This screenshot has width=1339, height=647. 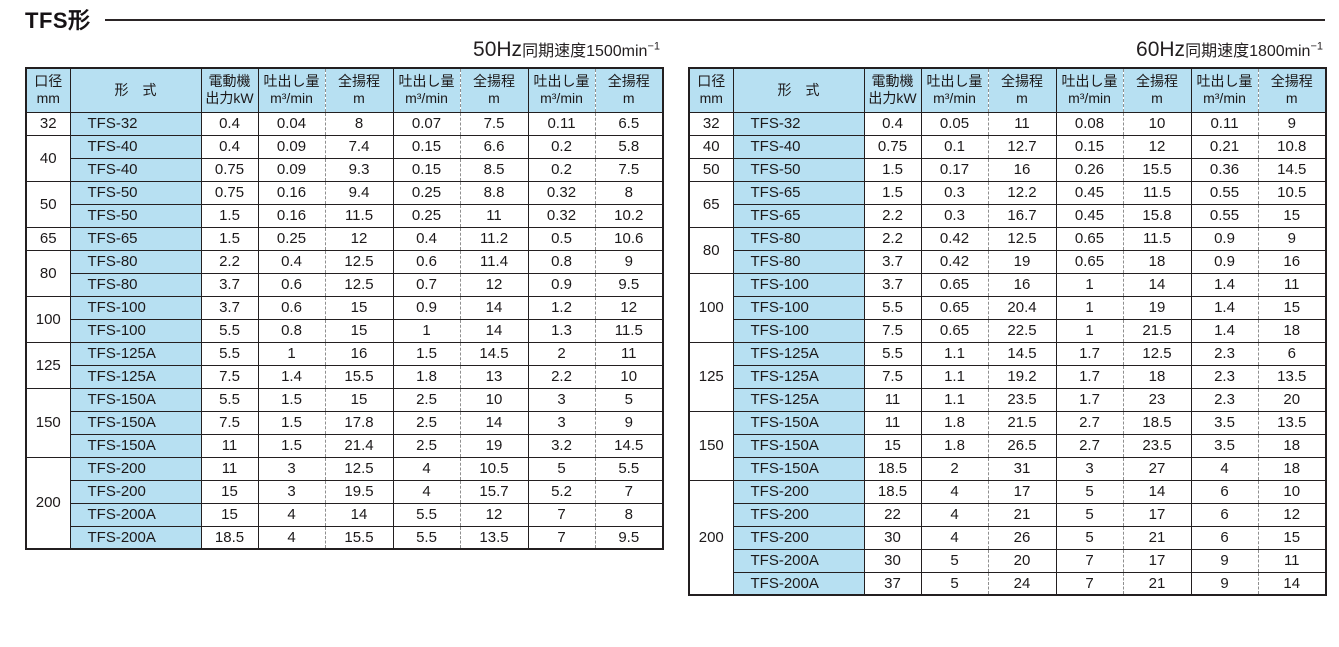 I want to click on motor-cell: 1.5, so click(x=892, y=192).